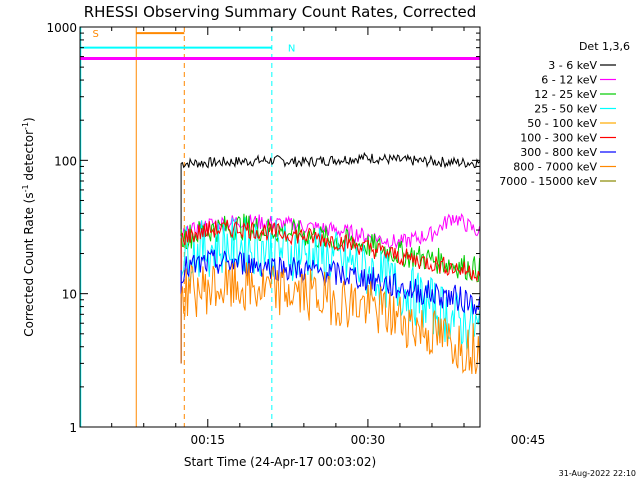 The width and height of the screenshot is (640, 480). Describe the element at coordinates (65, 161) in the screenshot. I see `y-tick-label: 100` at that location.